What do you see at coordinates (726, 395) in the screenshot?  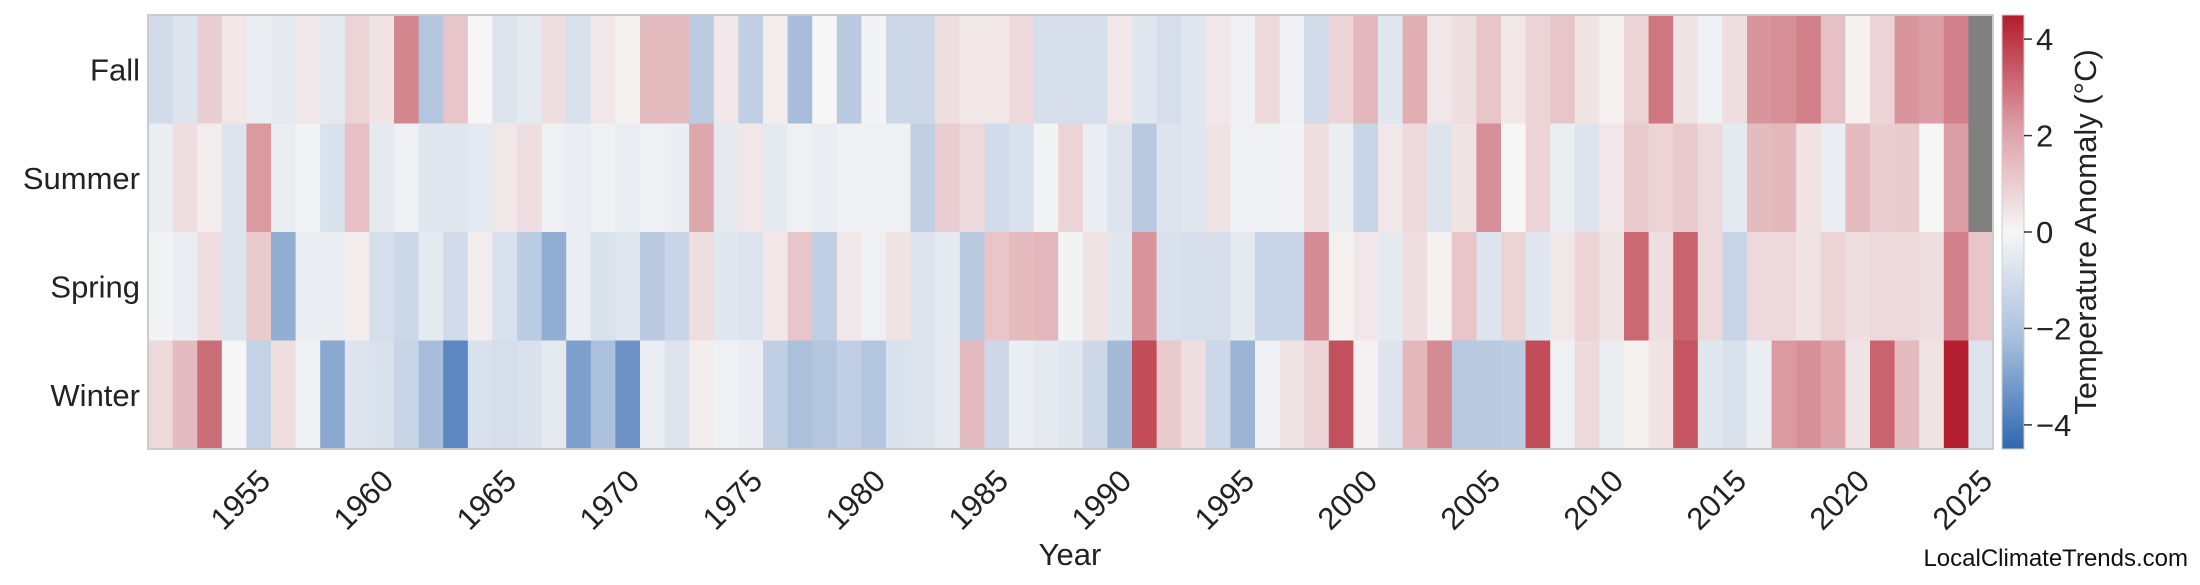 I see `heatmap-cell-winter-1974` at bounding box center [726, 395].